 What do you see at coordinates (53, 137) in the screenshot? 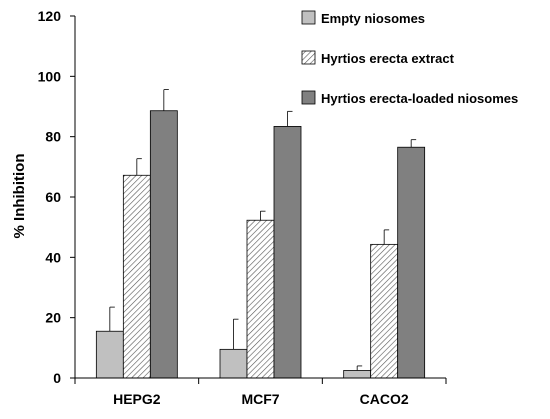
I see `y-tick-label-80: 80` at bounding box center [53, 137].